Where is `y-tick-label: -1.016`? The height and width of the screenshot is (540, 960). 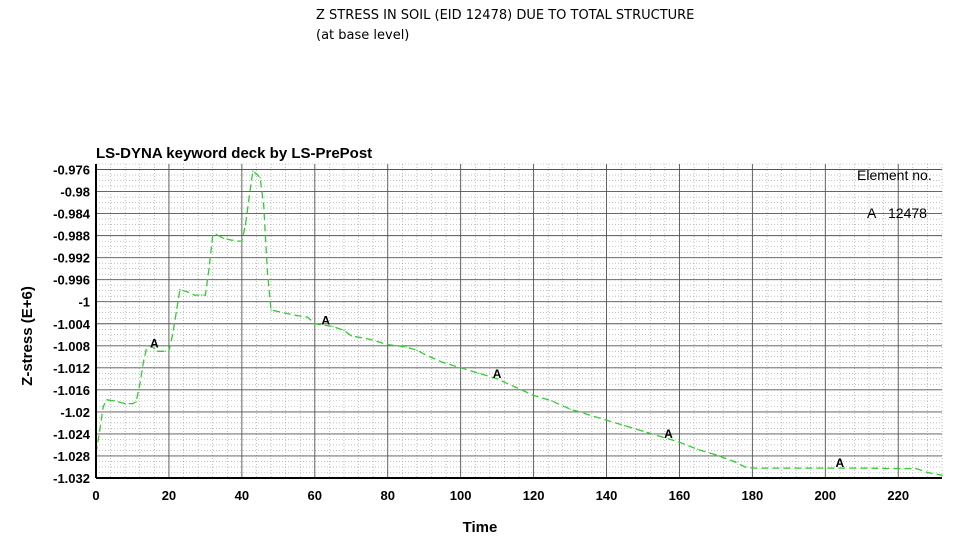 y-tick-label: -1.016 is located at coordinates (71, 390).